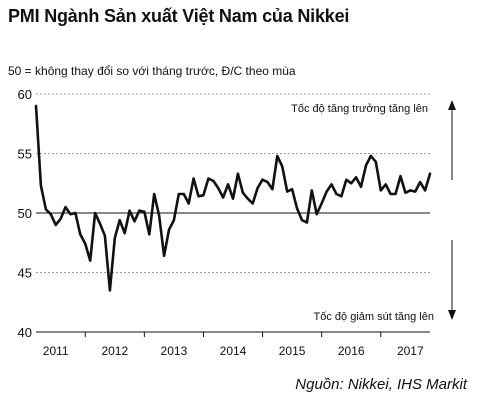 This screenshot has width=477, height=404. Describe the element at coordinates (25, 332) in the screenshot. I see `y-tick-label: 40` at that location.